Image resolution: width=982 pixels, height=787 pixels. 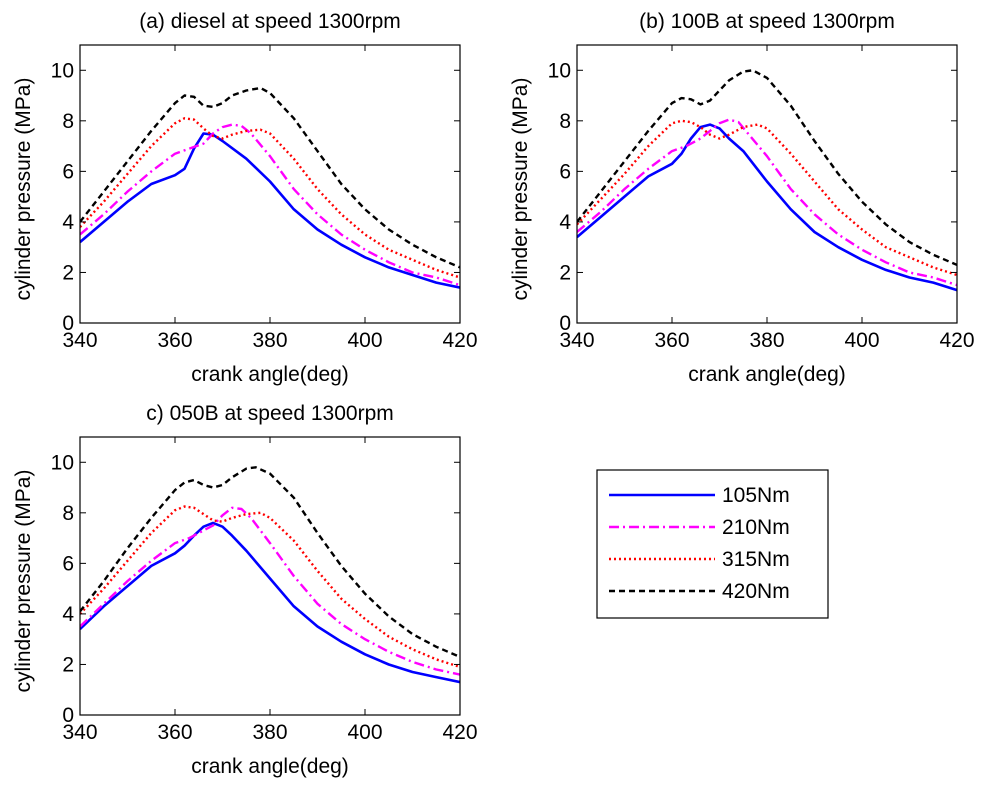 I want to click on legend-label-420Nm: 420Nm, so click(x=756, y=591).